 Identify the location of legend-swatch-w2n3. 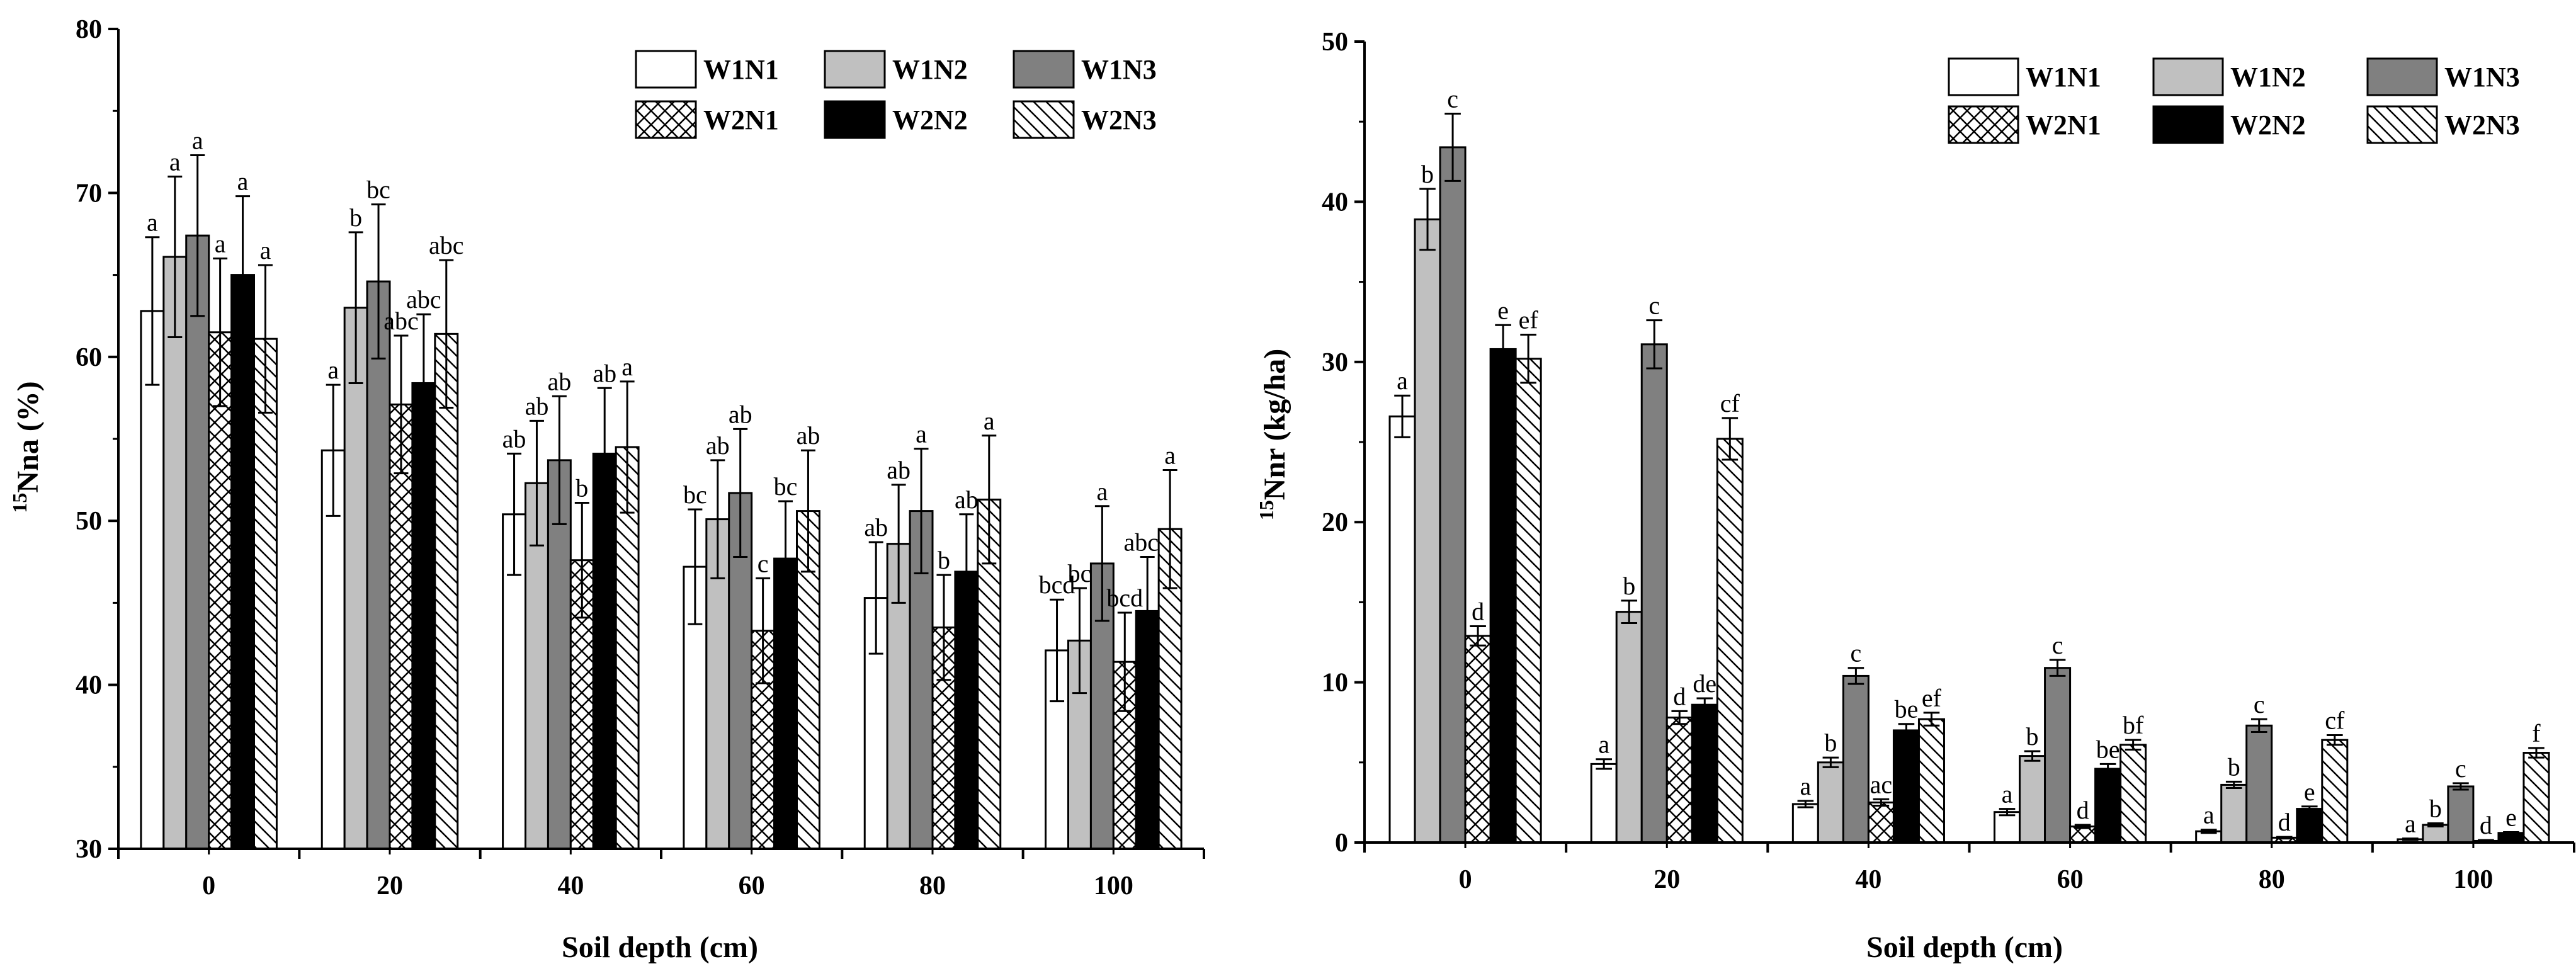
(2402, 124).